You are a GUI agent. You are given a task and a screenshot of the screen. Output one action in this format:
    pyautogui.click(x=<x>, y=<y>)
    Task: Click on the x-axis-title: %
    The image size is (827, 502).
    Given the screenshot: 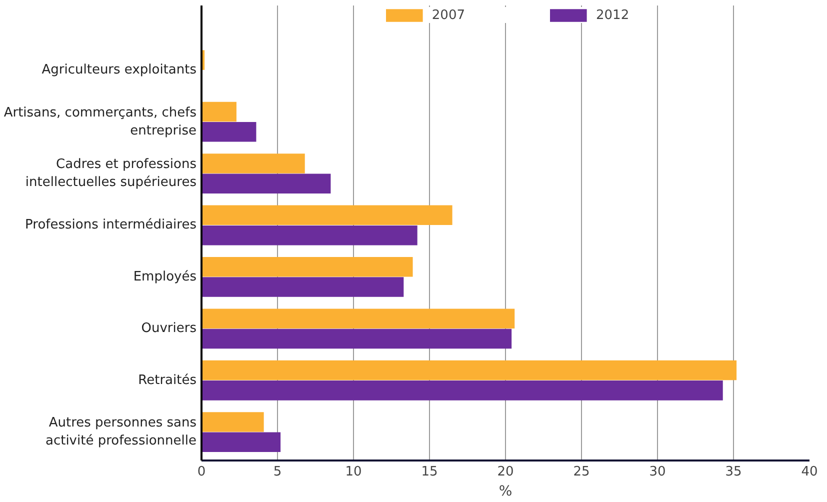 What is the action you would take?
    pyautogui.click(x=505, y=492)
    